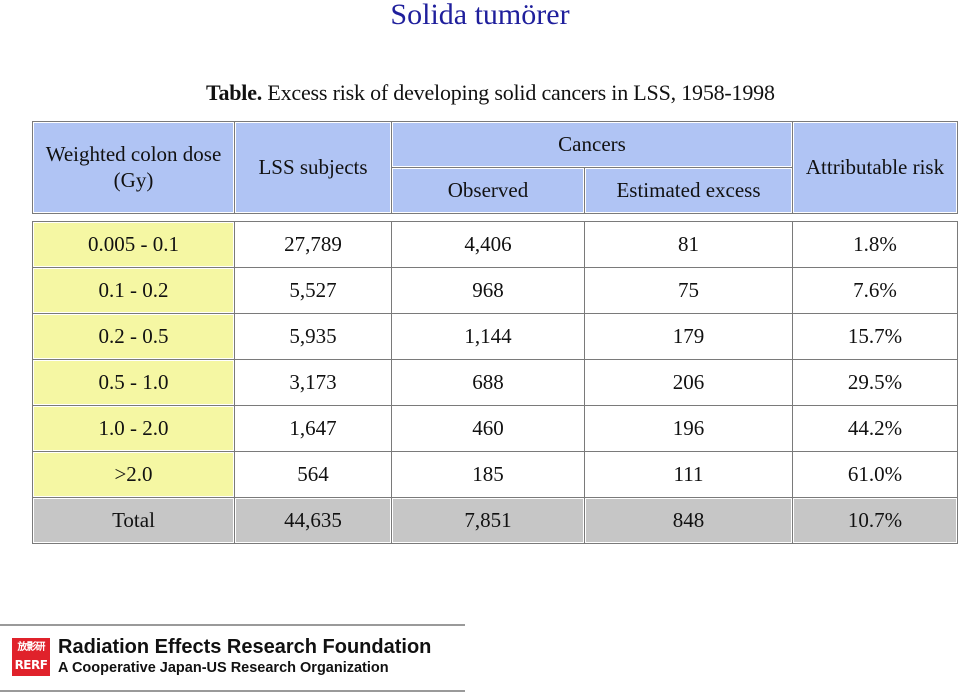 The width and height of the screenshot is (960, 696). Describe the element at coordinates (688, 290) in the screenshot. I see `excess-cell: 75` at that location.